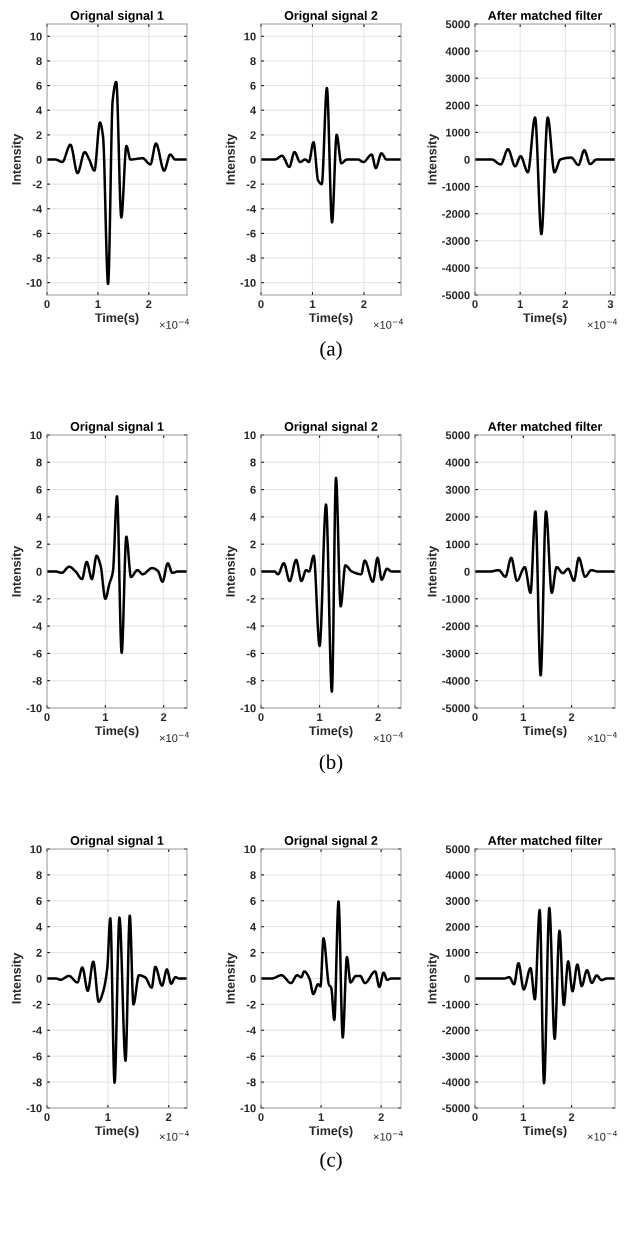  I want to click on y-tick-label: 2000, so click(457, 517).